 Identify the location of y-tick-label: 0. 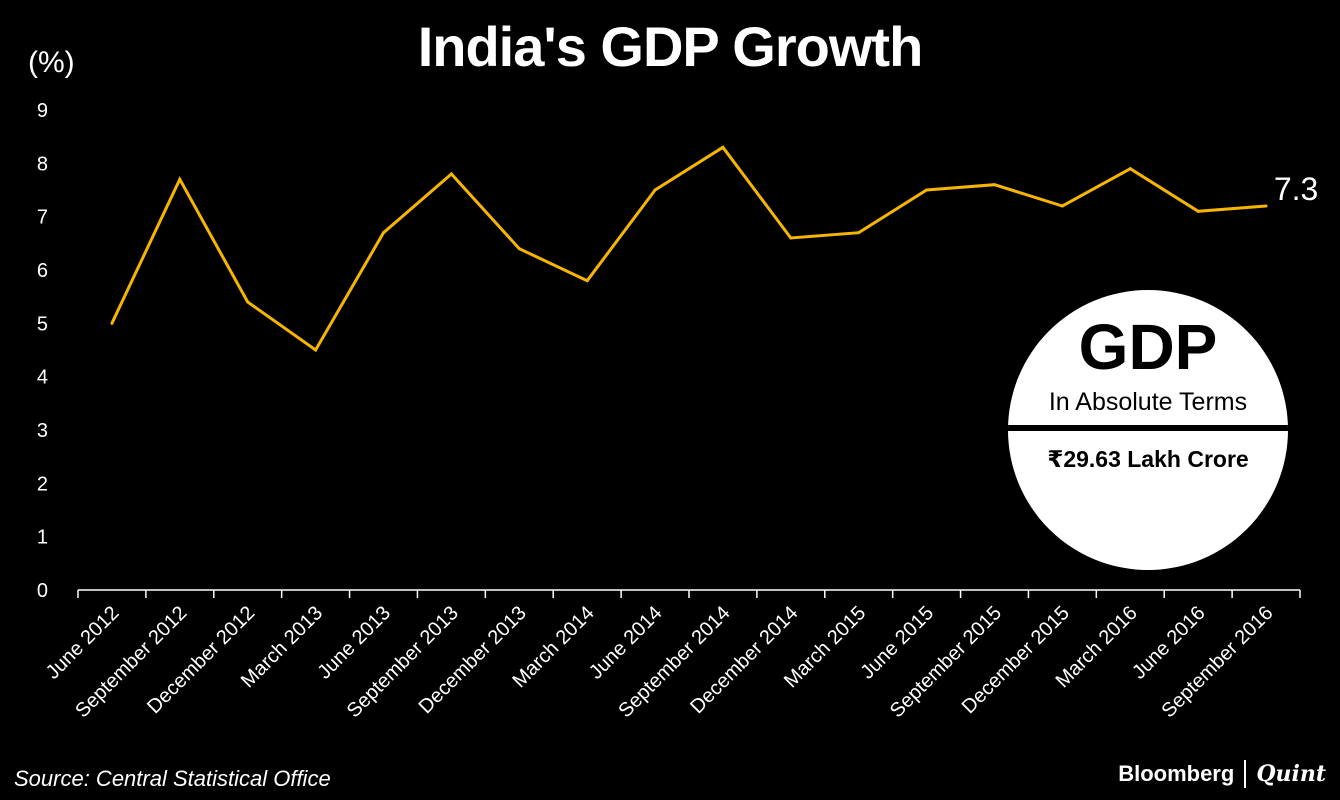
(42, 591).